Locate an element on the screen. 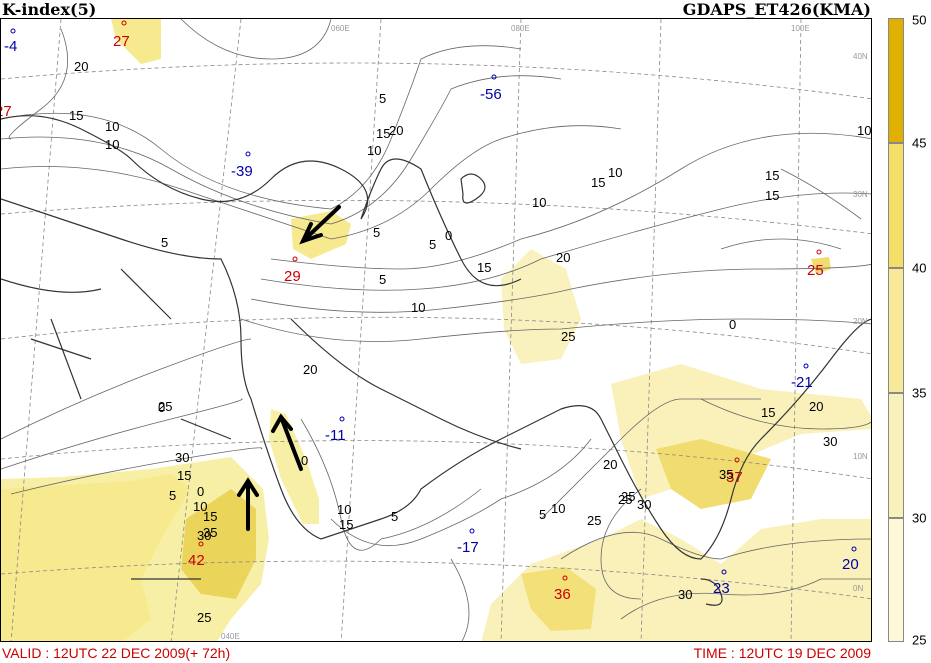 This screenshot has height=663, width=931. grid-label: 20N is located at coordinates (860, 321).